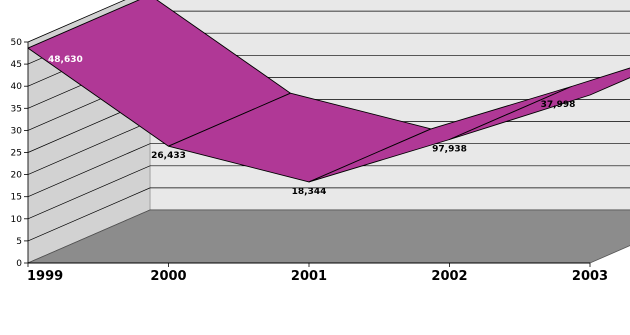  I want to click on y-tick-label: 0, so click(19, 264).